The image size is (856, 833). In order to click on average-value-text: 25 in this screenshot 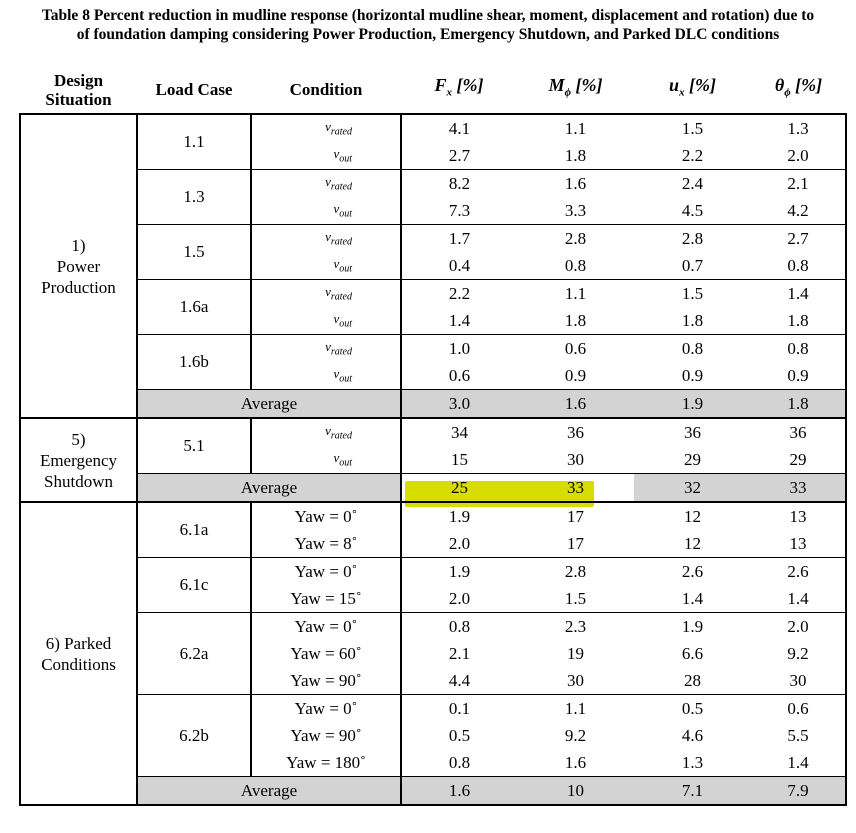, I will do `click(459, 487)`.